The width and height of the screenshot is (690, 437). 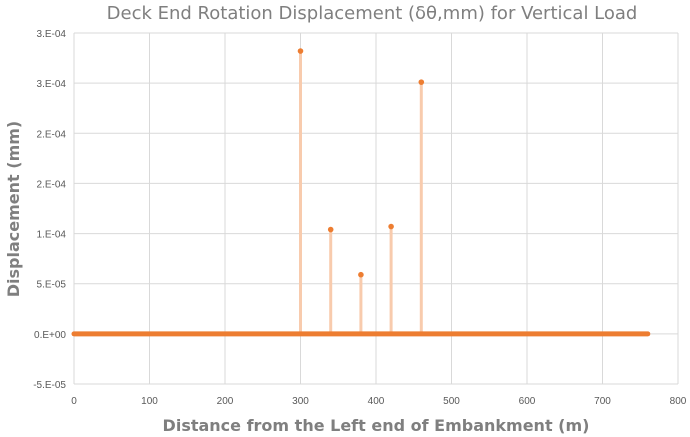 What do you see at coordinates (300, 401) in the screenshot?
I see `x-tick-label: 300` at bounding box center [300, 401].